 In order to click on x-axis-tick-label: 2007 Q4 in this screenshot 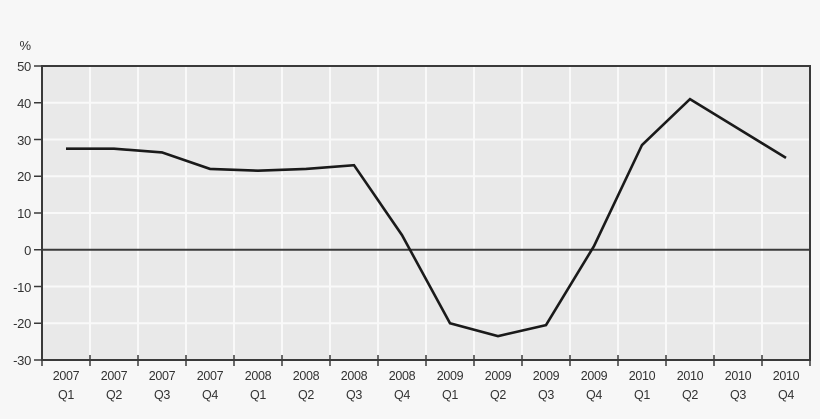, I will do `click(210, 386)`.